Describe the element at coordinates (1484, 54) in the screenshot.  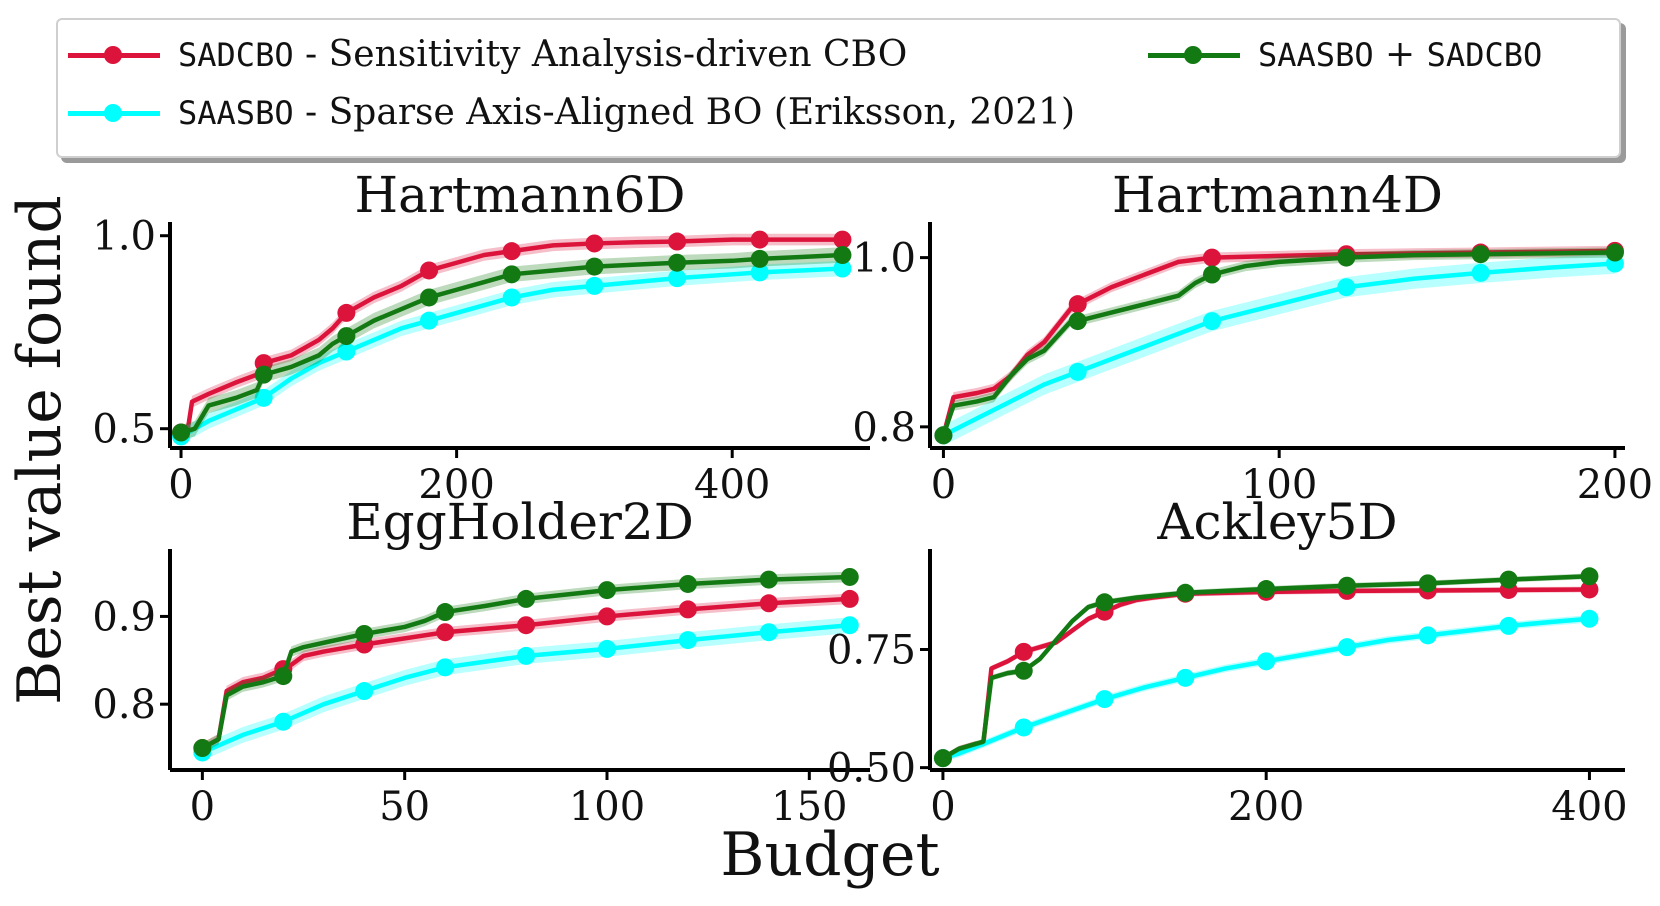
I see `legend-name-combined-b: SADCBO` at that location.